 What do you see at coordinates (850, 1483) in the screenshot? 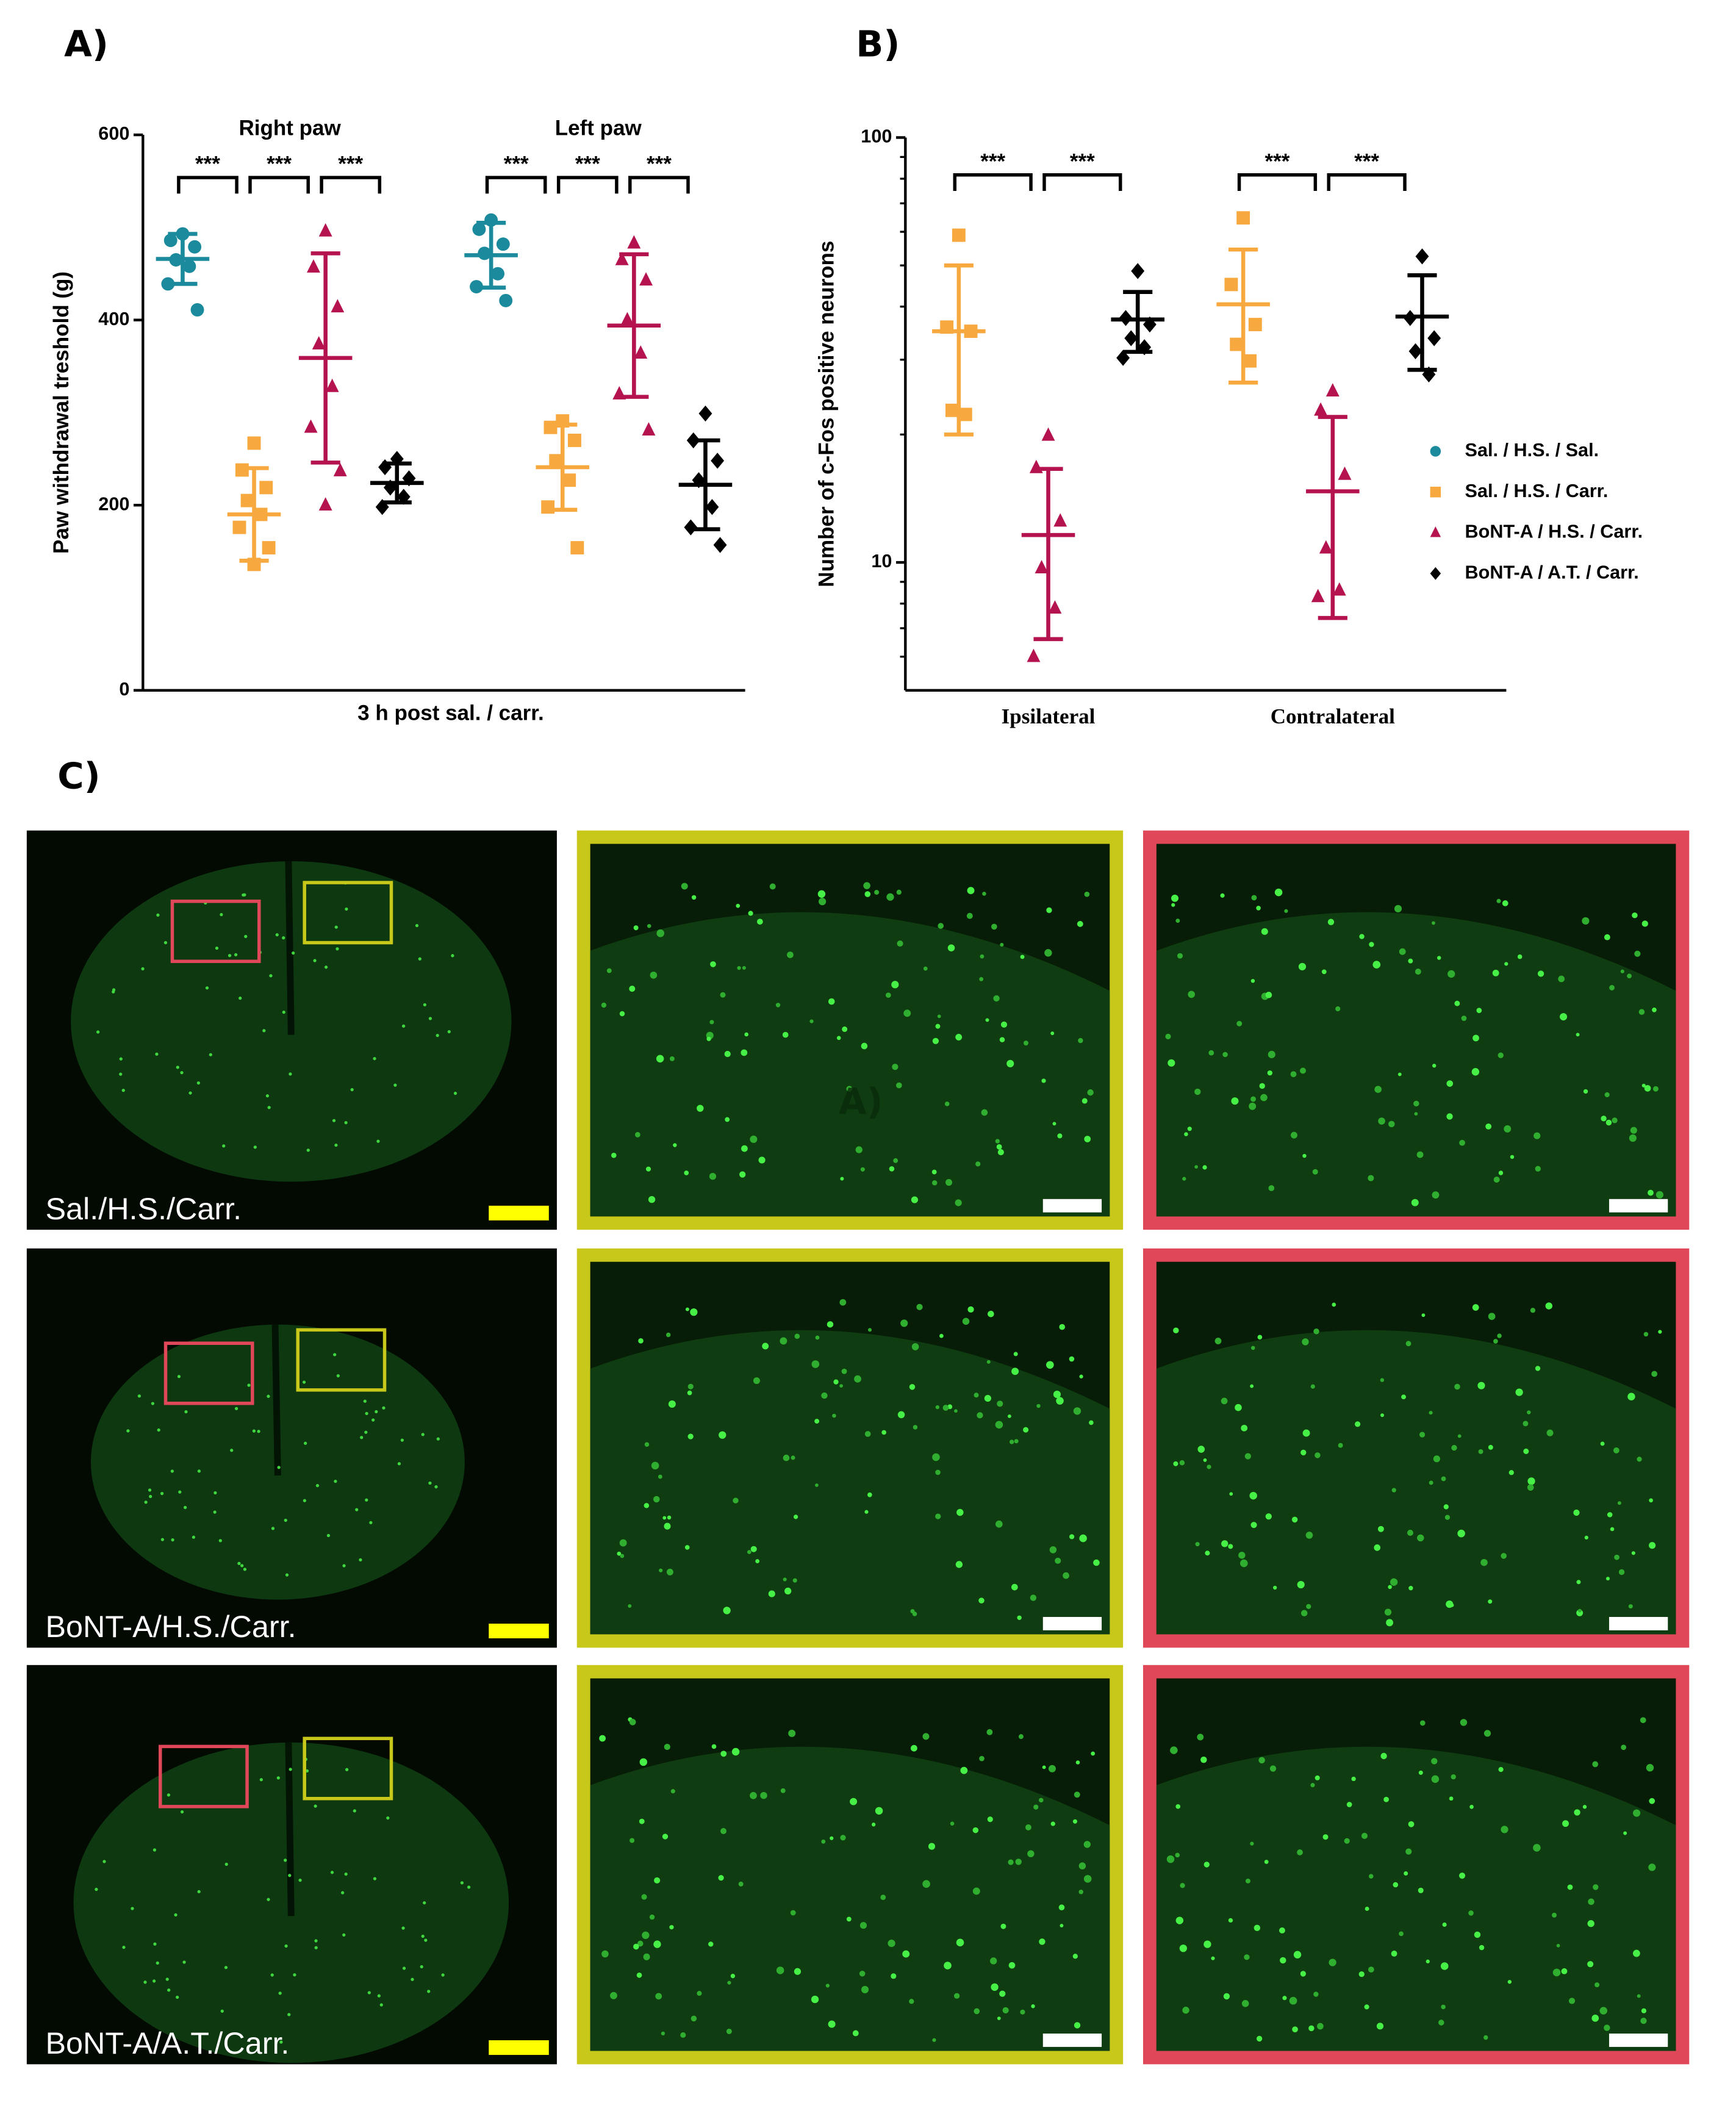
I see `dorsal-horn` at bounding box center [850, 1483].